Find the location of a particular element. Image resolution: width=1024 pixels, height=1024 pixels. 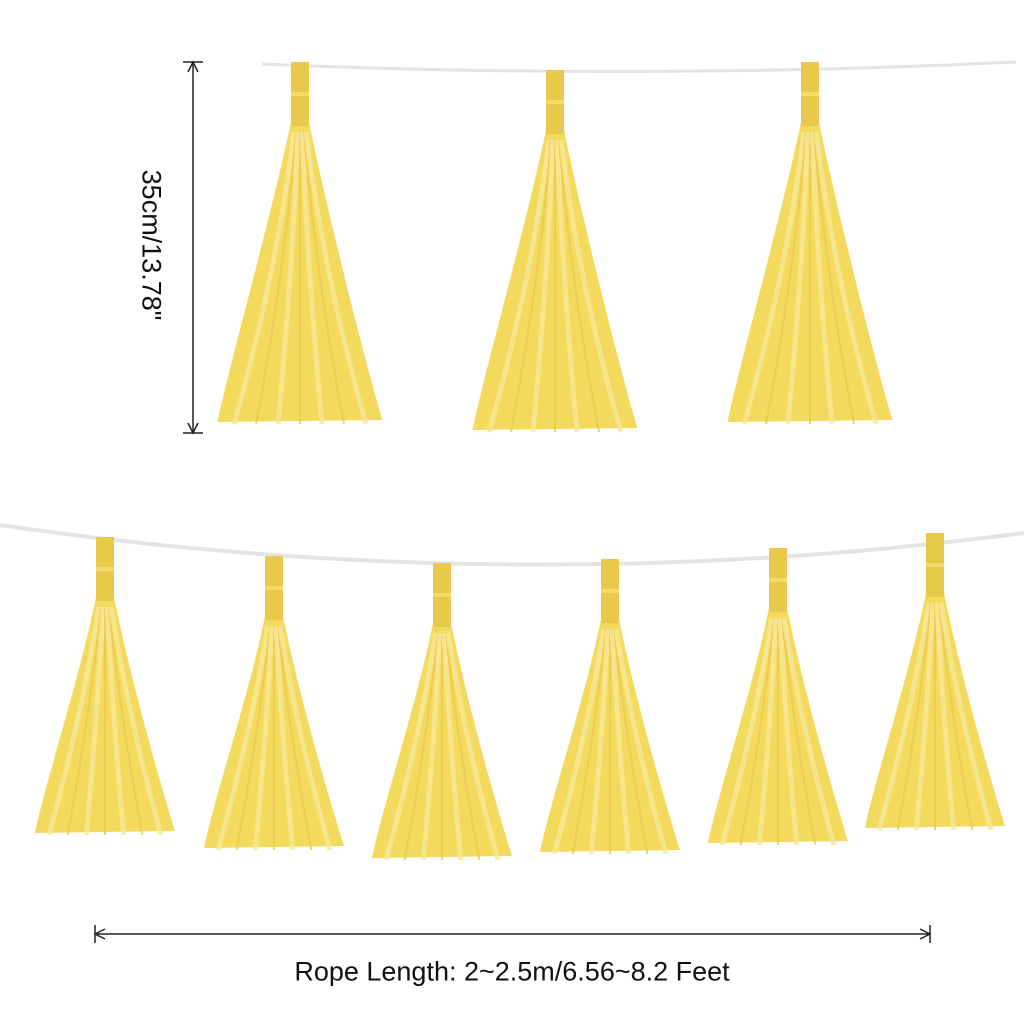

top-rope is located at coordinates (639, 67).